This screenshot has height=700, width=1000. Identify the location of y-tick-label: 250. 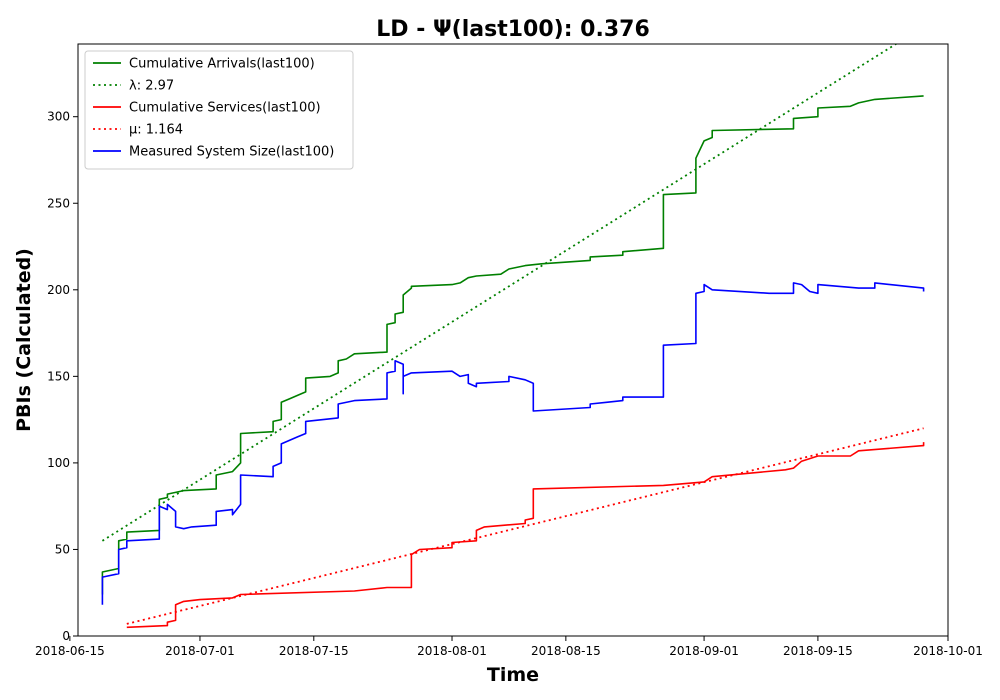
(58, 203).